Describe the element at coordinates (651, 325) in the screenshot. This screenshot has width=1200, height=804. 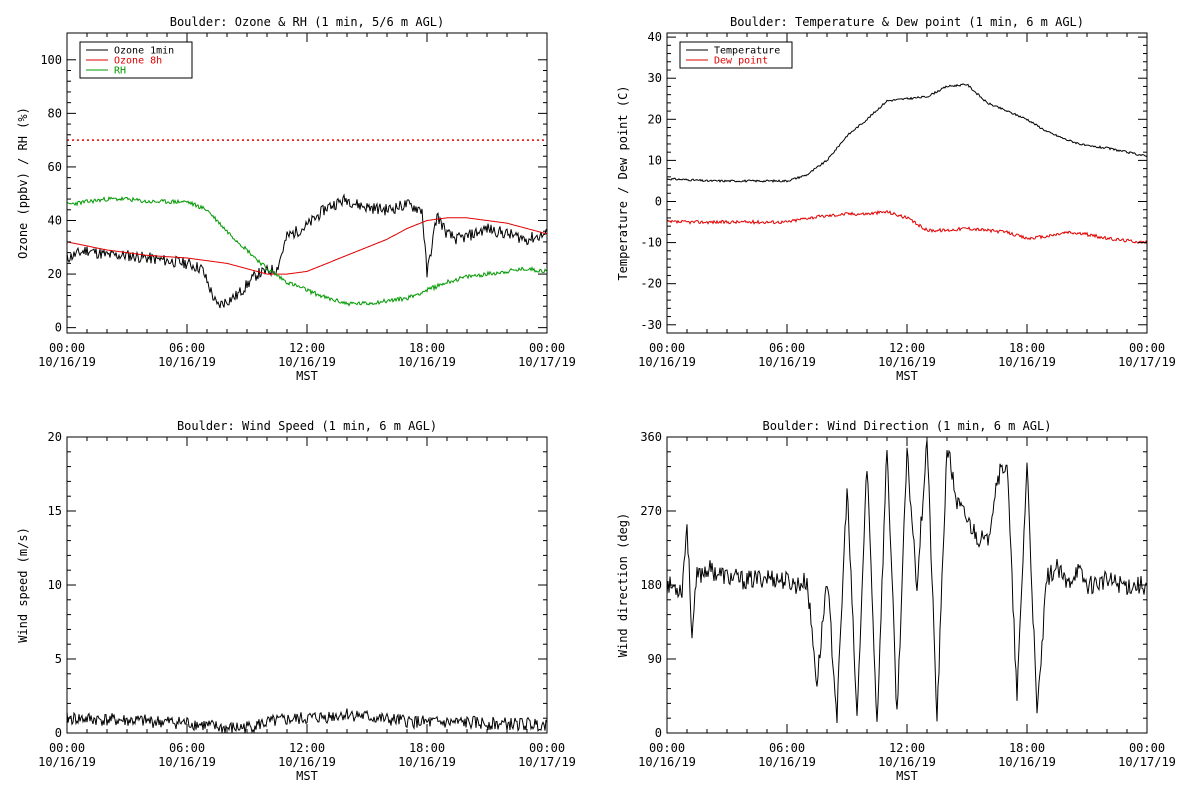
I see `y-tick-label: -30` at that location.